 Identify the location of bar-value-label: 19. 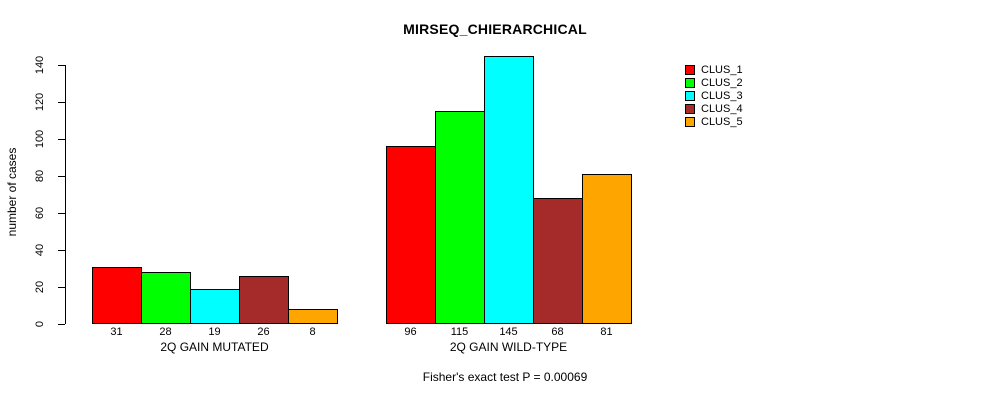
(214, 332).